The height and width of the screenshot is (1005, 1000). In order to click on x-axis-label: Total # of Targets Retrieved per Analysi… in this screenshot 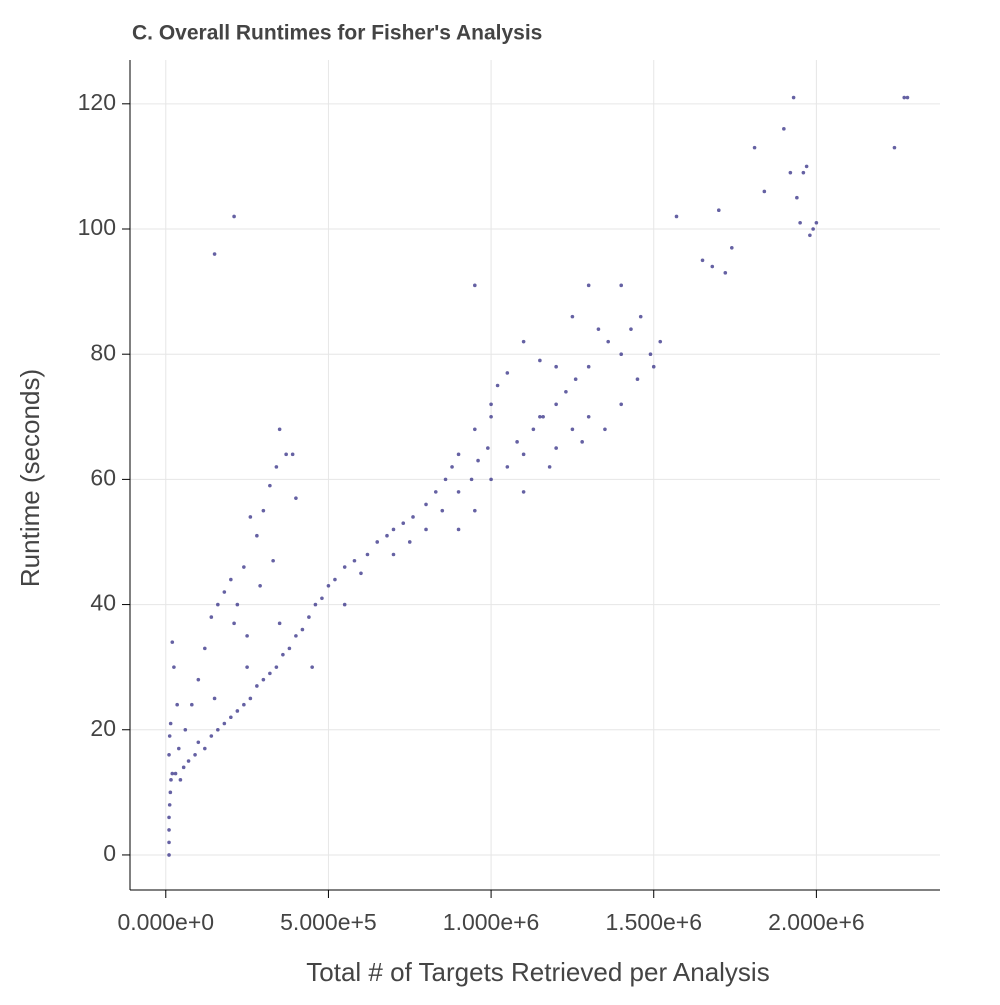, I will do `click(537, 972)`.